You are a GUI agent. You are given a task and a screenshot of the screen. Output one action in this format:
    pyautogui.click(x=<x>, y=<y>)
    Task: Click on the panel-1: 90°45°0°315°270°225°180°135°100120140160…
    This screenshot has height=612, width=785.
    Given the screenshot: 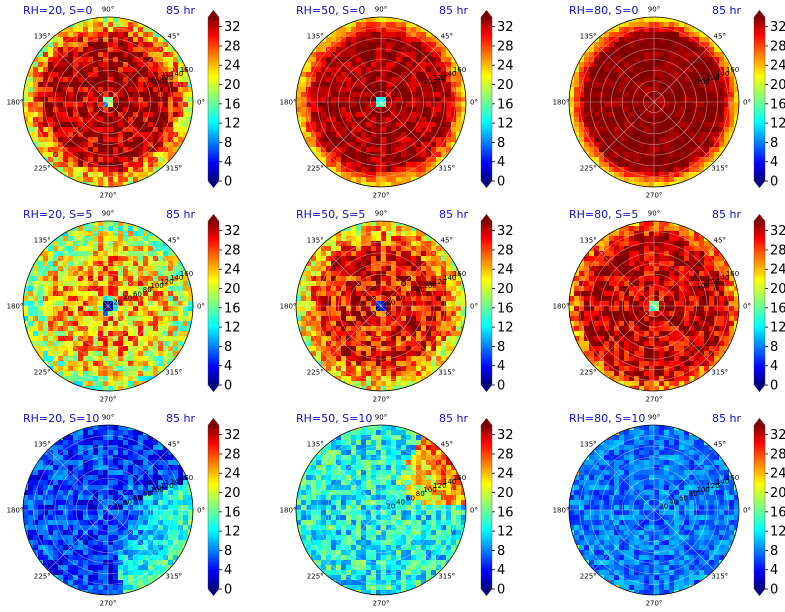 What is the action you would take?
    pyautogui.click(x=124, y=102)
    